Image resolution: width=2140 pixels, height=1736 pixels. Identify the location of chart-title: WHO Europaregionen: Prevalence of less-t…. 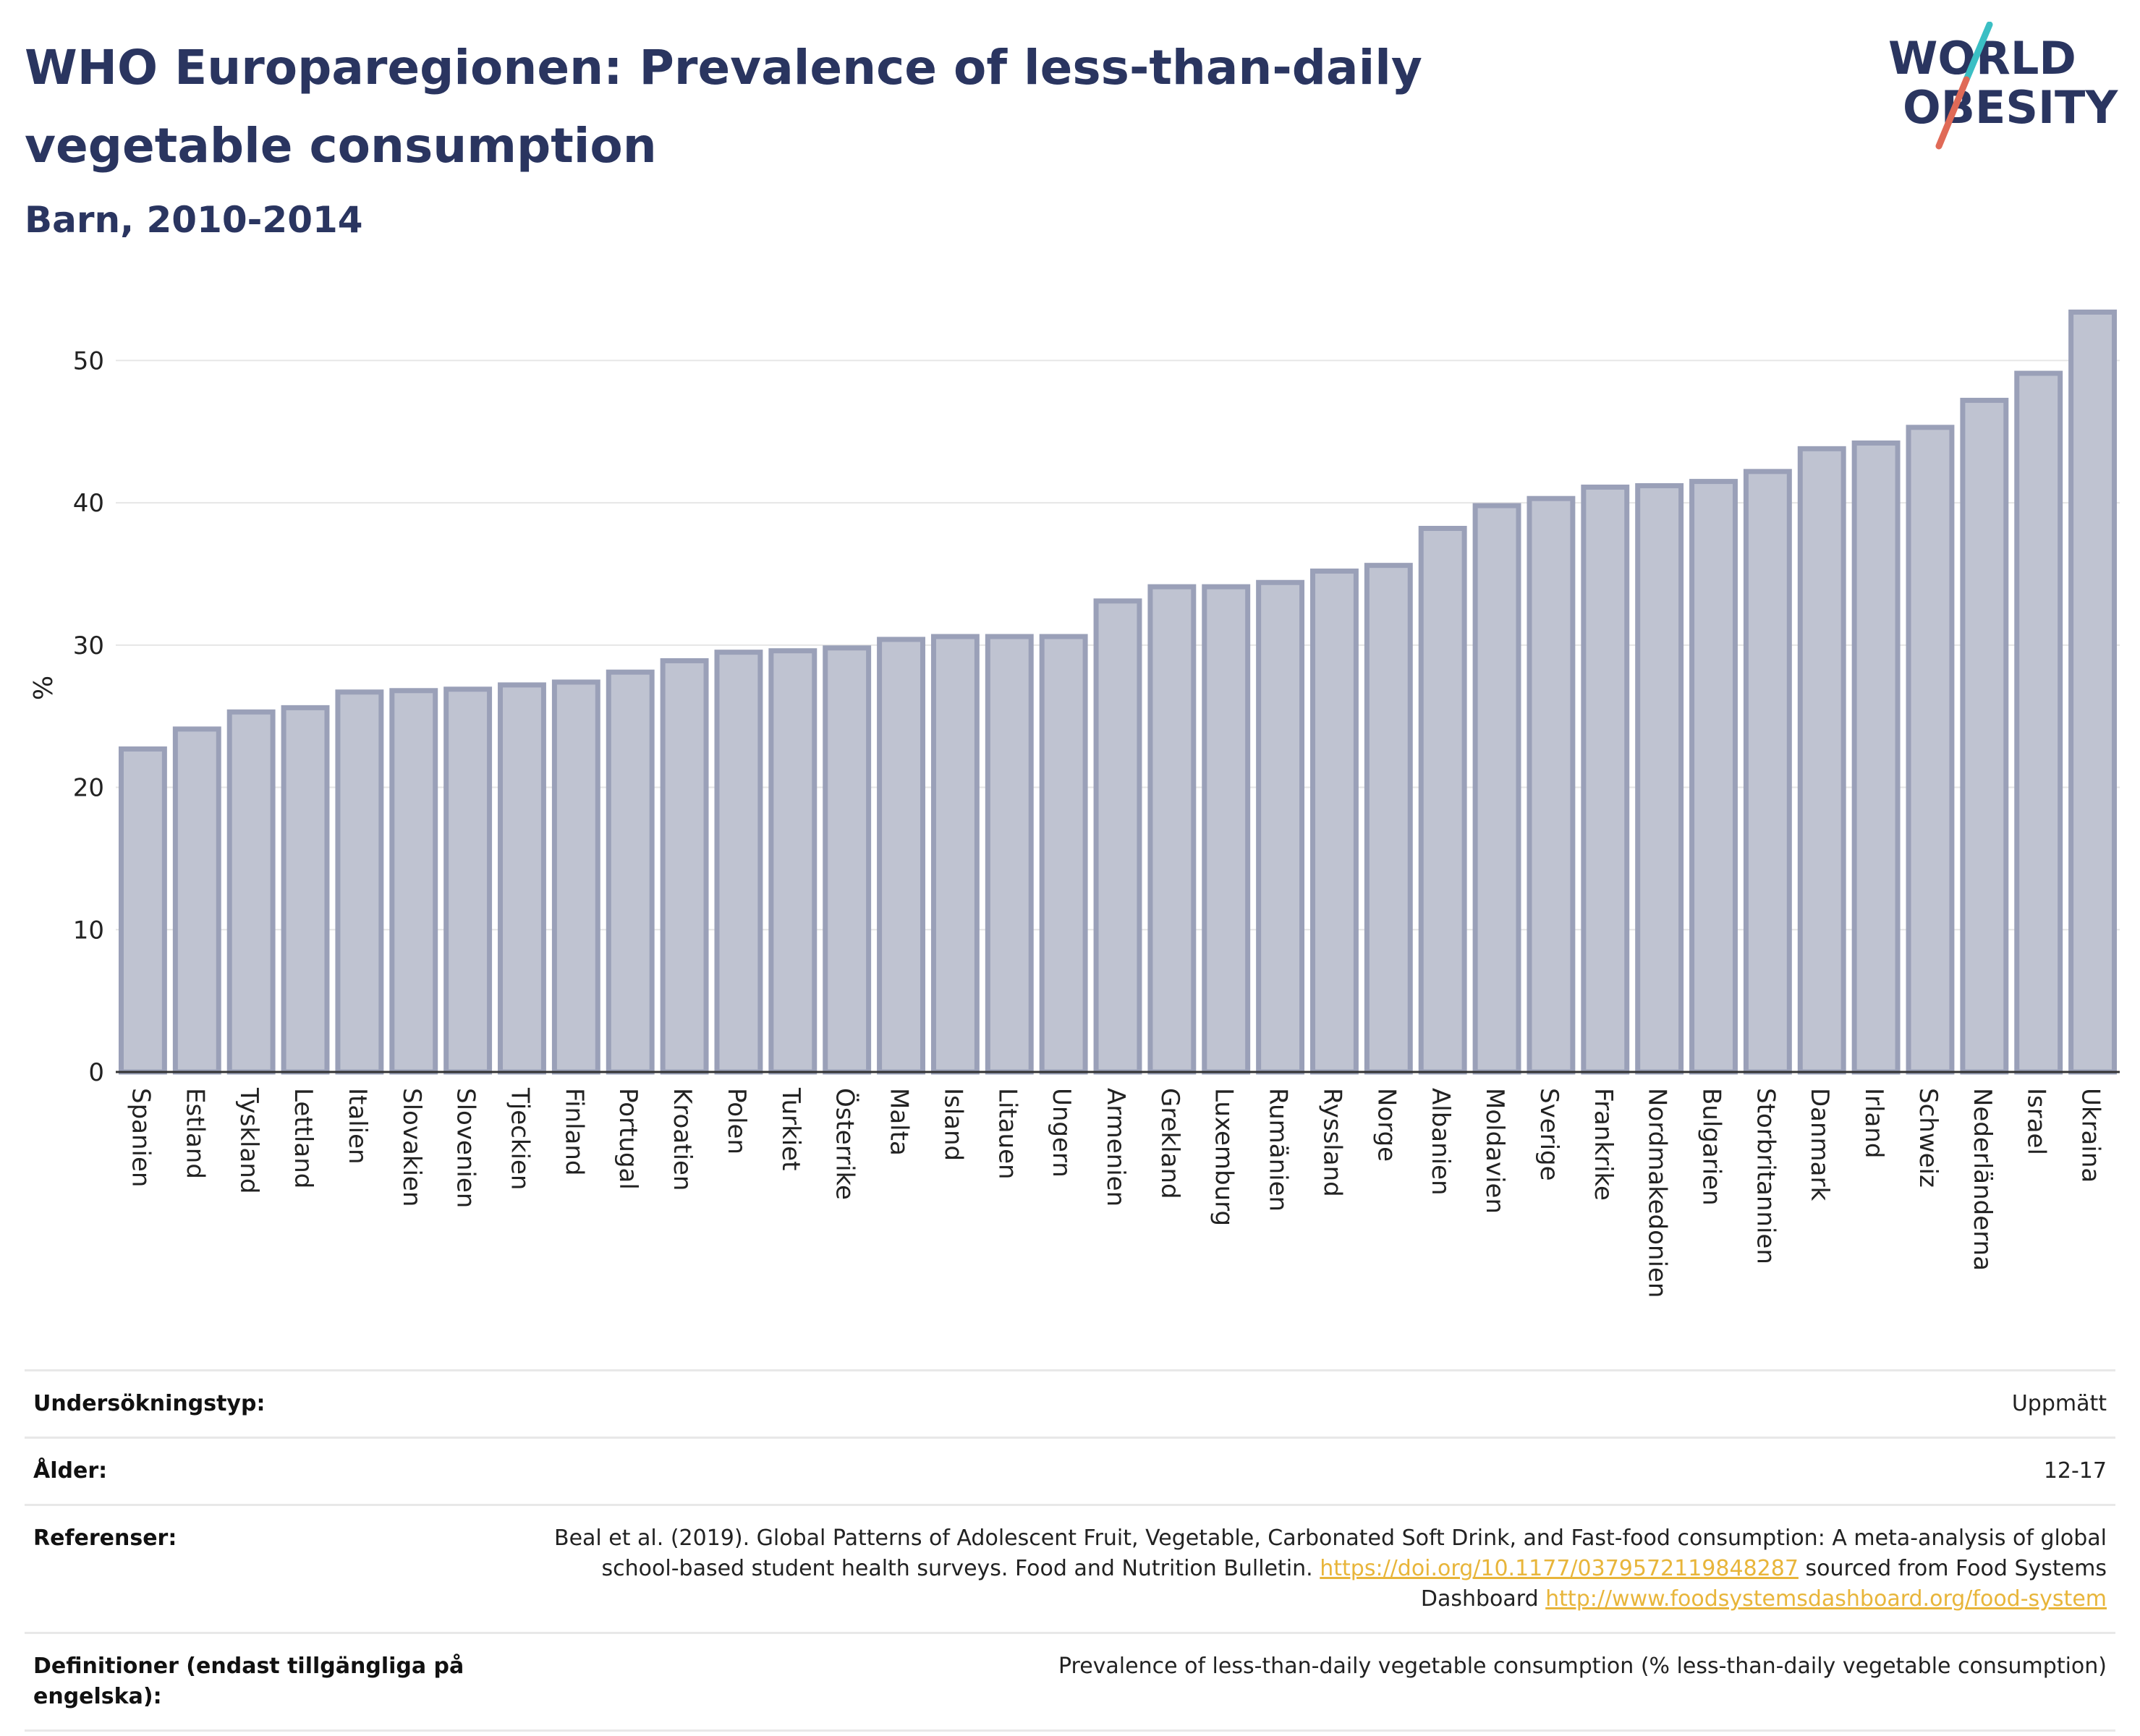
(723, 107).